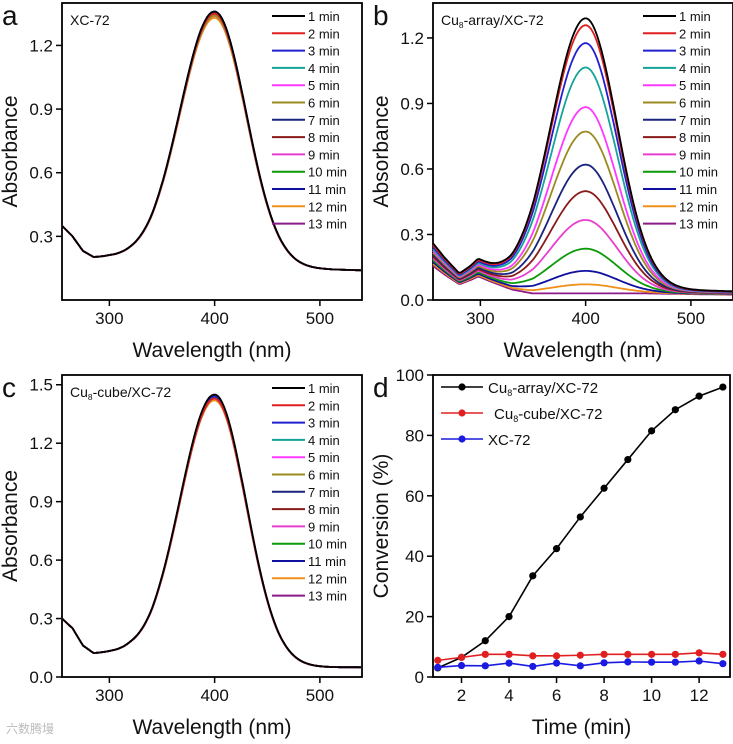 The image size is (733, 744). Describe the element at coordinates (695, 85) in the screenshot. I see `legend-label: 5 min` at that location.